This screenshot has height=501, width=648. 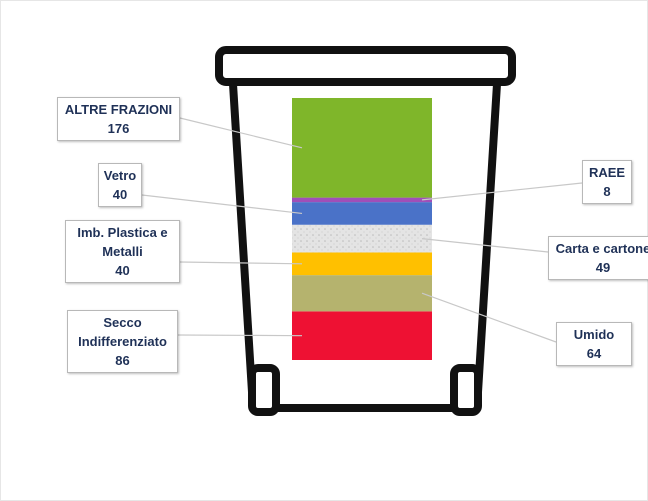 I want to click on label-name: ALTRE FRAZIONI, so click(x=118, y=109).